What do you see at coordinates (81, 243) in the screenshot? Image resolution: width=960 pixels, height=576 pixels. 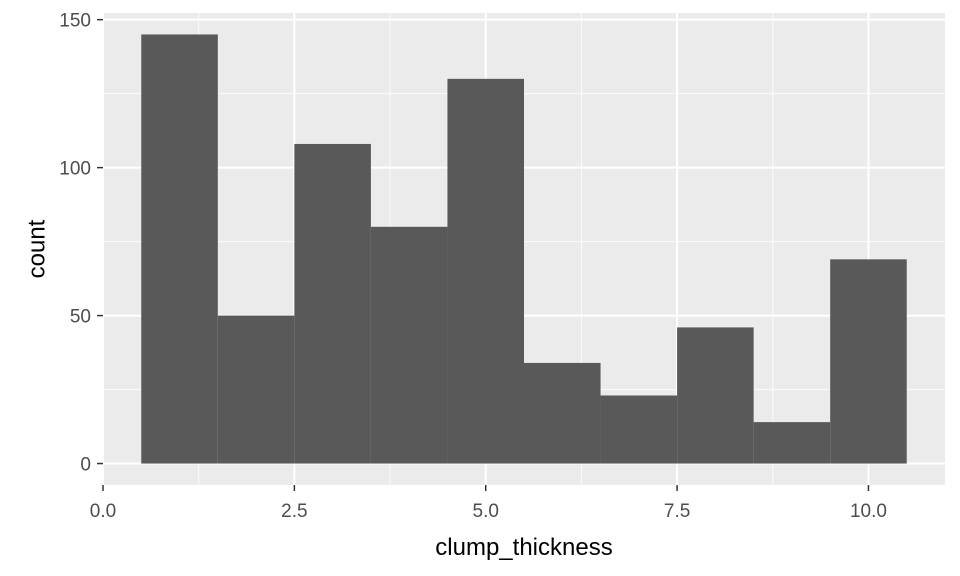 I see `y-axis: 0 50 100 150` at bounding box center [81, 243].